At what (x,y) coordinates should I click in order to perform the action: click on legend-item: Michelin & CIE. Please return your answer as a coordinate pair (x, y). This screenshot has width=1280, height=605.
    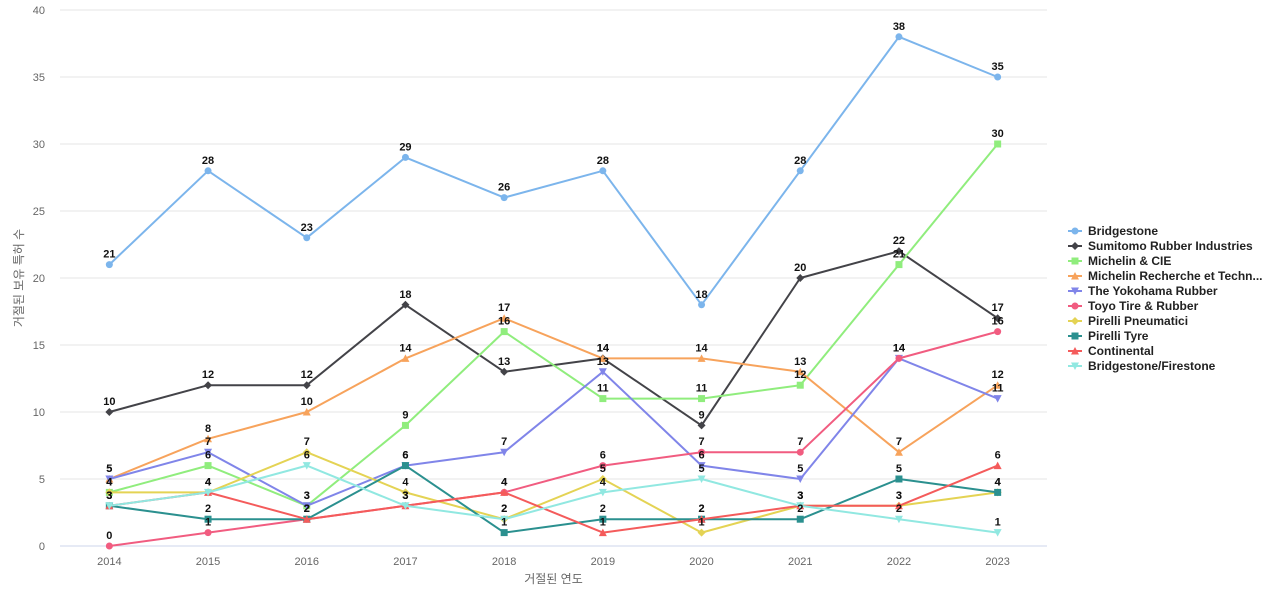
    Looking at the image, I should click on (1119, 261).